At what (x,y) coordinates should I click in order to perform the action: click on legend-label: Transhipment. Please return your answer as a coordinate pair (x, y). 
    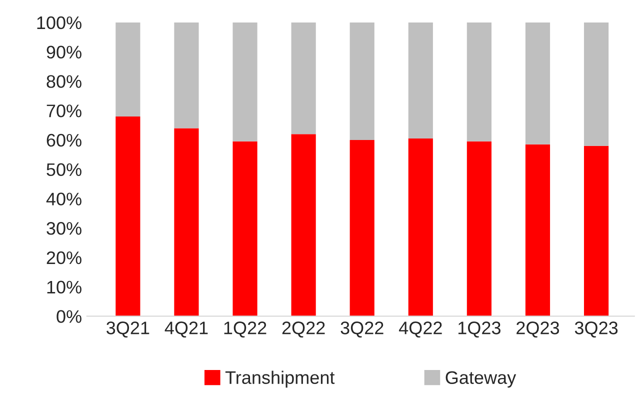
    Looking at the image, I should click on (280, 379).